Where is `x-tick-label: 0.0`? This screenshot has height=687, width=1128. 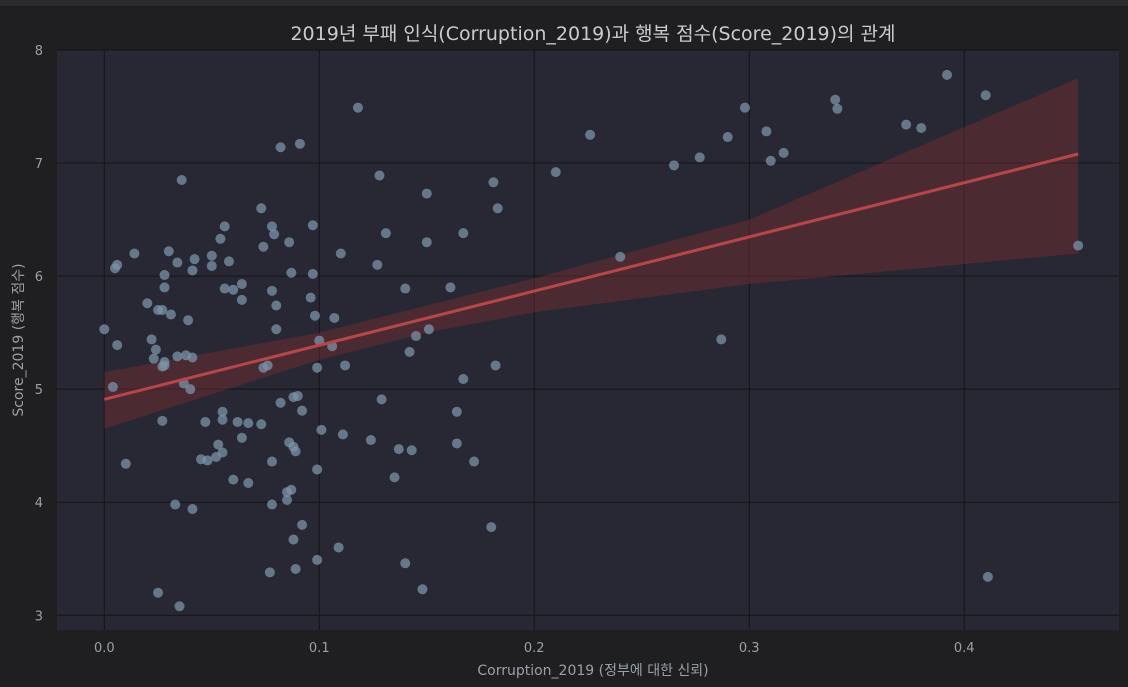
x-tick-label: 0.0 is located at coordinates (104, 648).